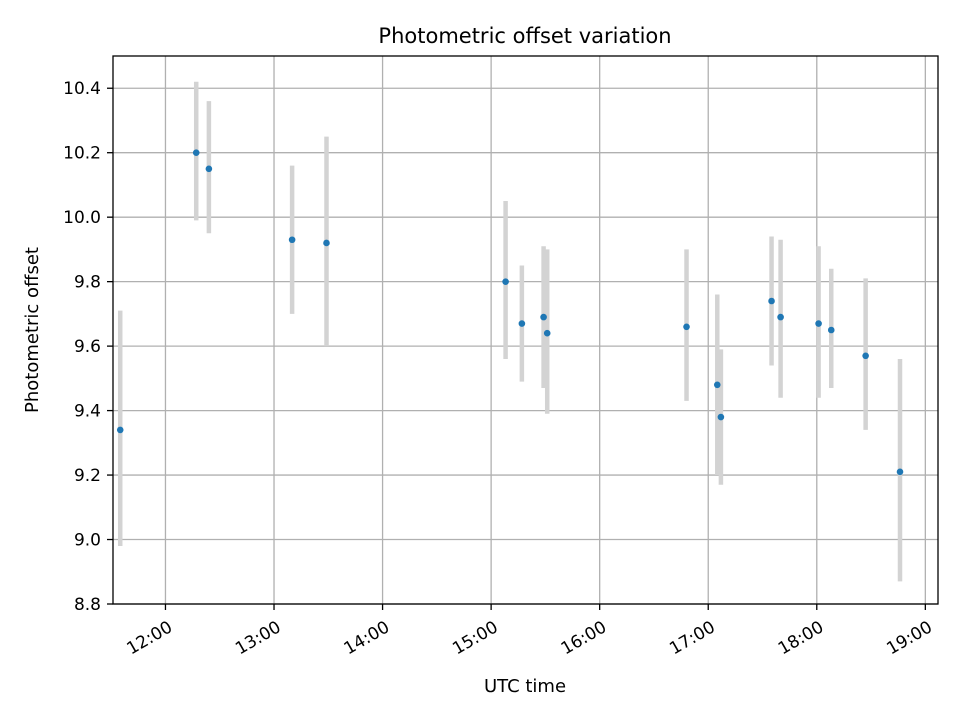 This screenshot has height=720, width=960. What do you see at coordinates (475, 638) in the screenshot?
I see `x-tick-label: 15:00` at bounding box center [475, 638].